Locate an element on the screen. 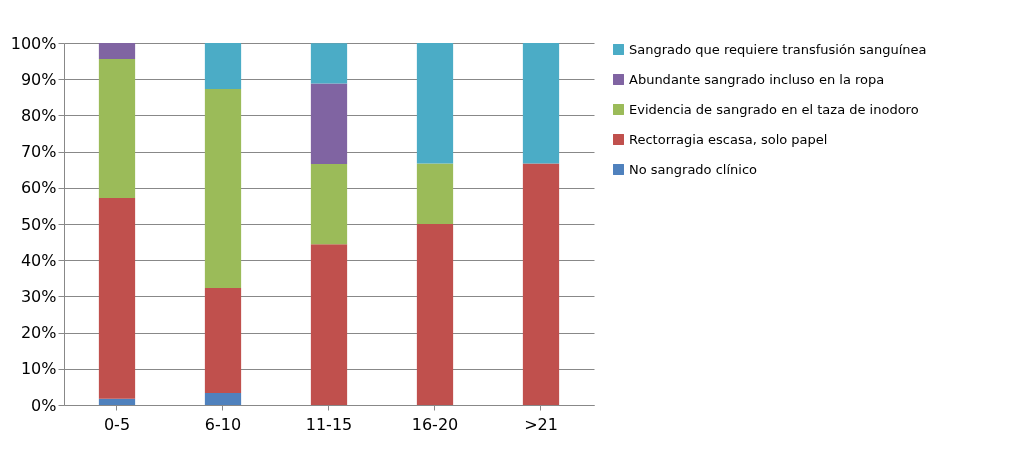 The height and width of the screenshot is (463, 1011). x-tick-label: 6-10 is located at coordinates (223, 424).